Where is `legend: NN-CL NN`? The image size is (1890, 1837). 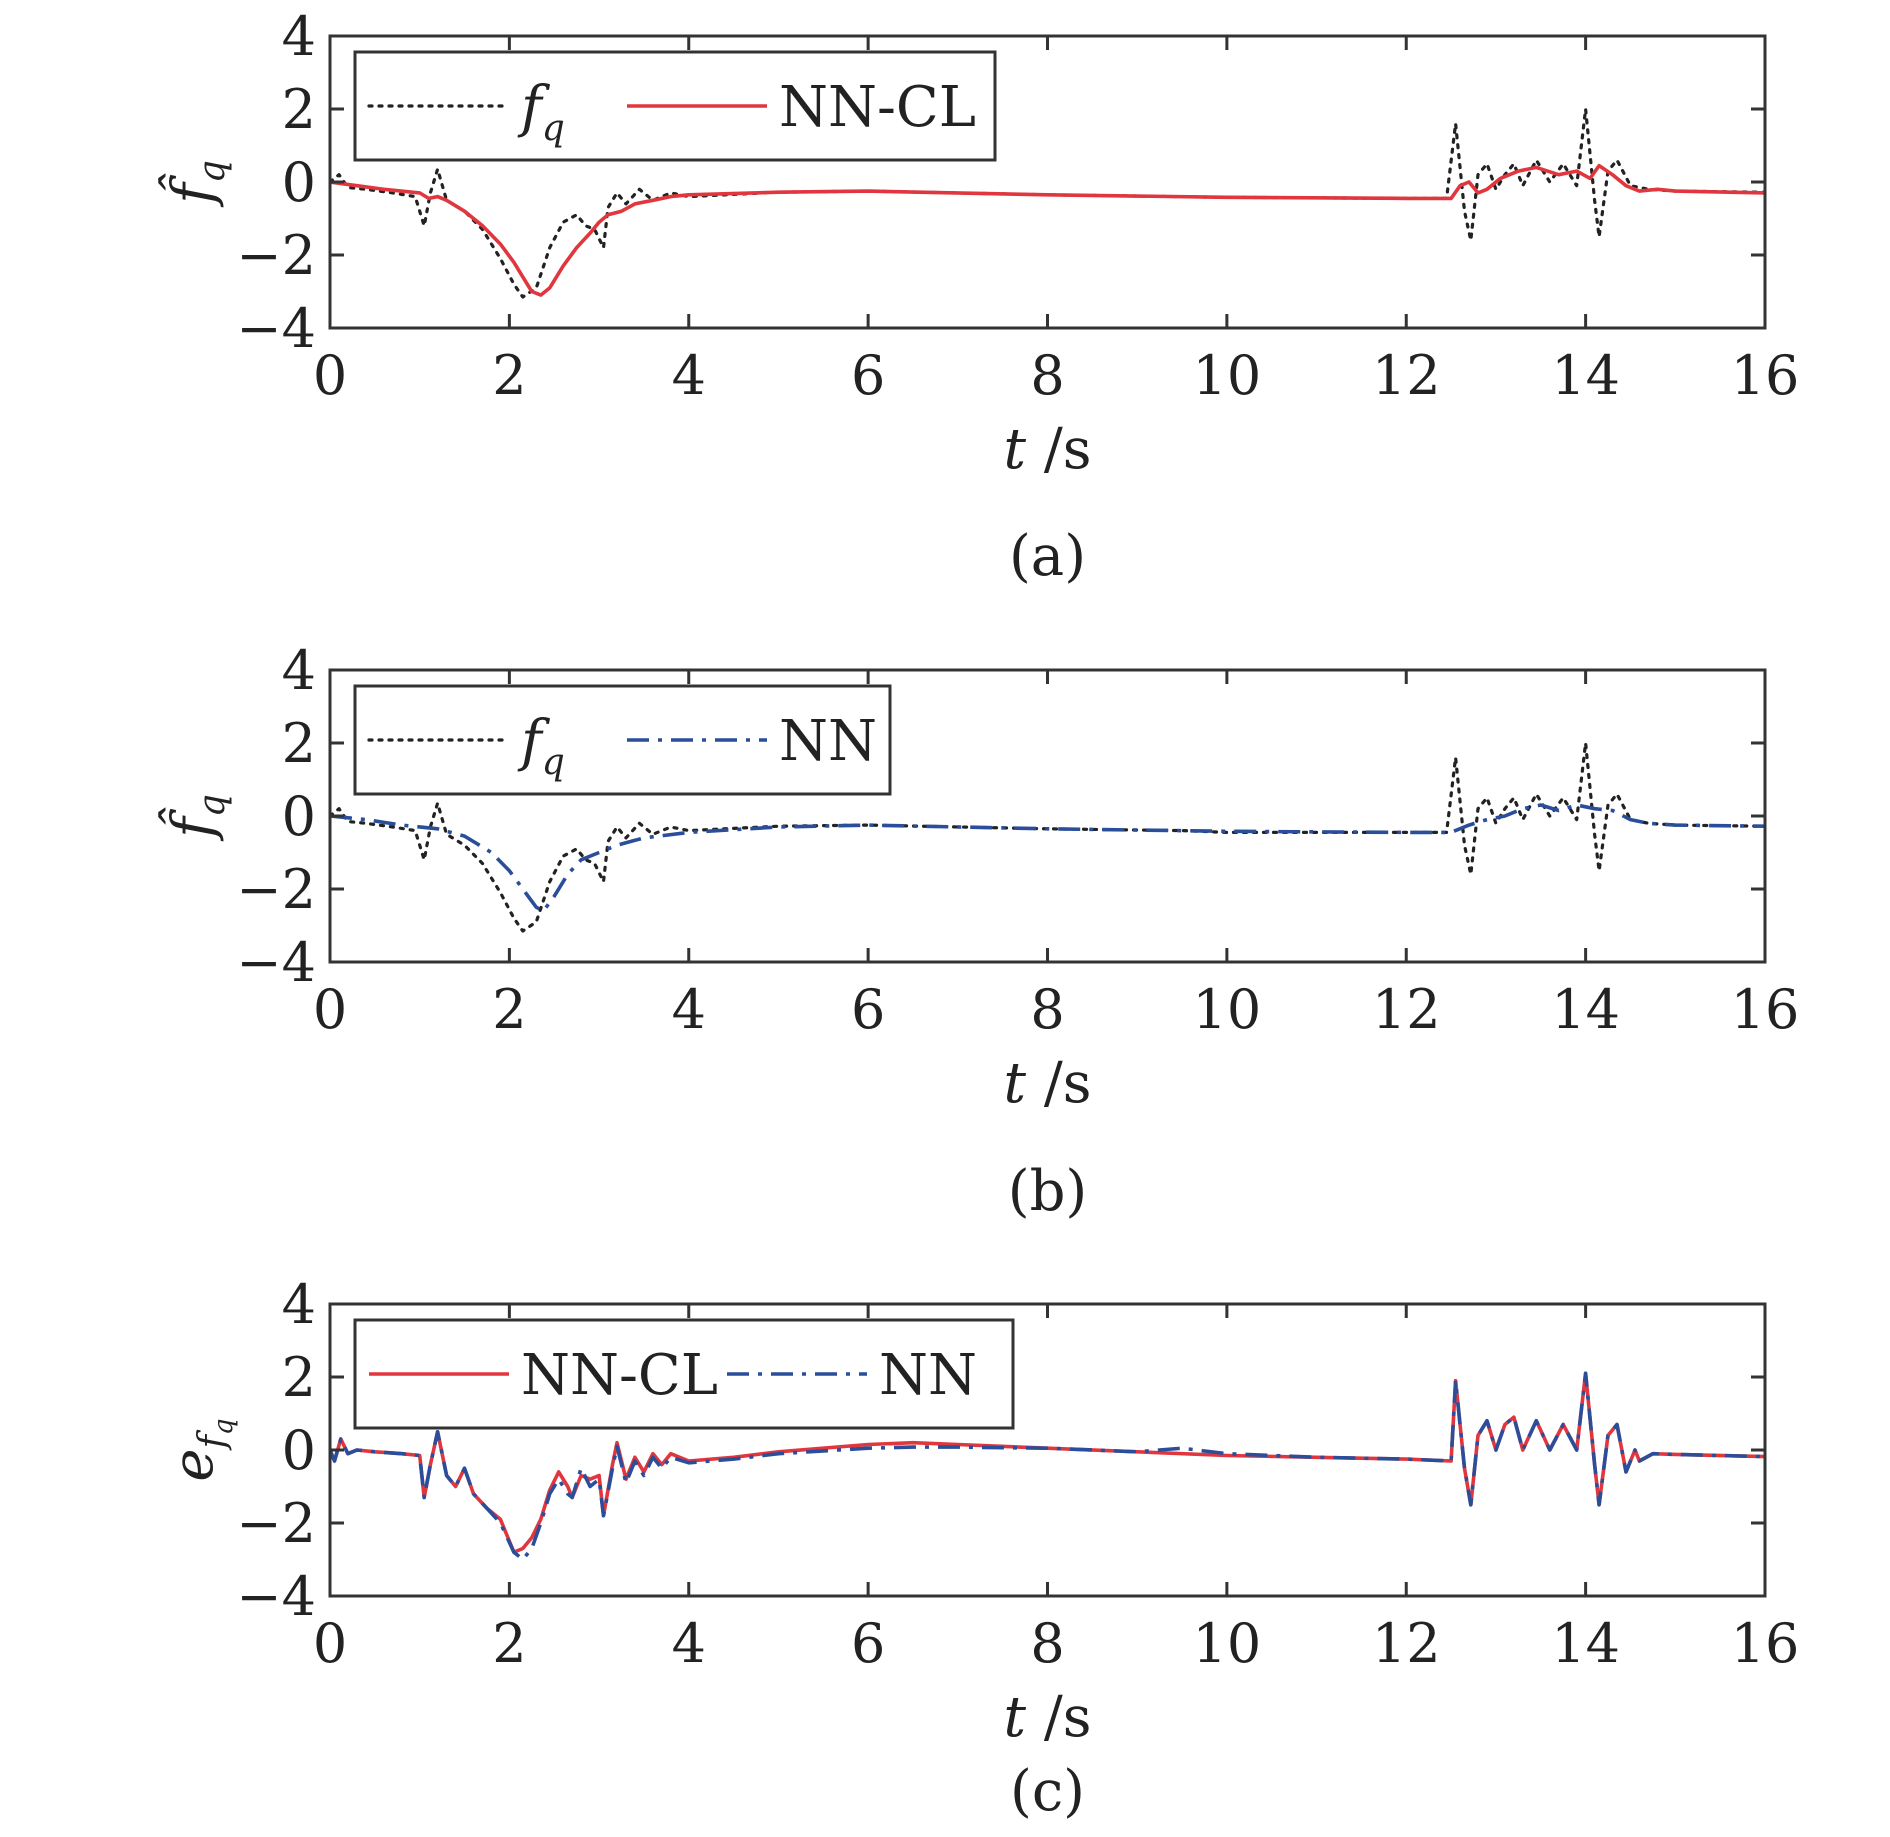 legend: NN-CL NN is located at coordinates (684, 1374).